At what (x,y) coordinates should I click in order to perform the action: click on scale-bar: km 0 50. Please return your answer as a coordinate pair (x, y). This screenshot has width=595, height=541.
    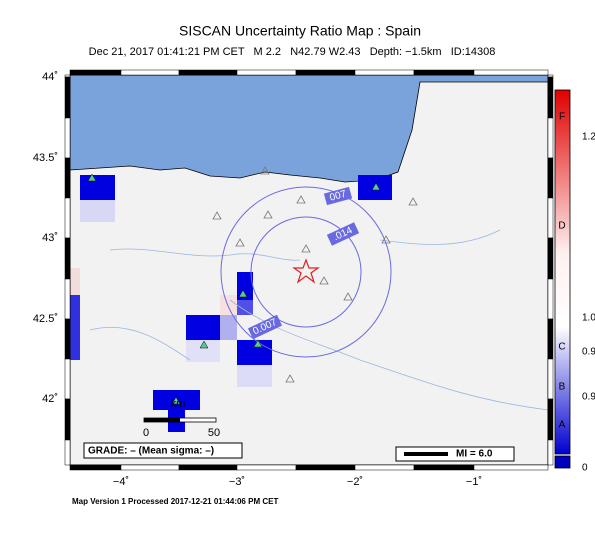
    Looking at the image, I should click on (181, 418).